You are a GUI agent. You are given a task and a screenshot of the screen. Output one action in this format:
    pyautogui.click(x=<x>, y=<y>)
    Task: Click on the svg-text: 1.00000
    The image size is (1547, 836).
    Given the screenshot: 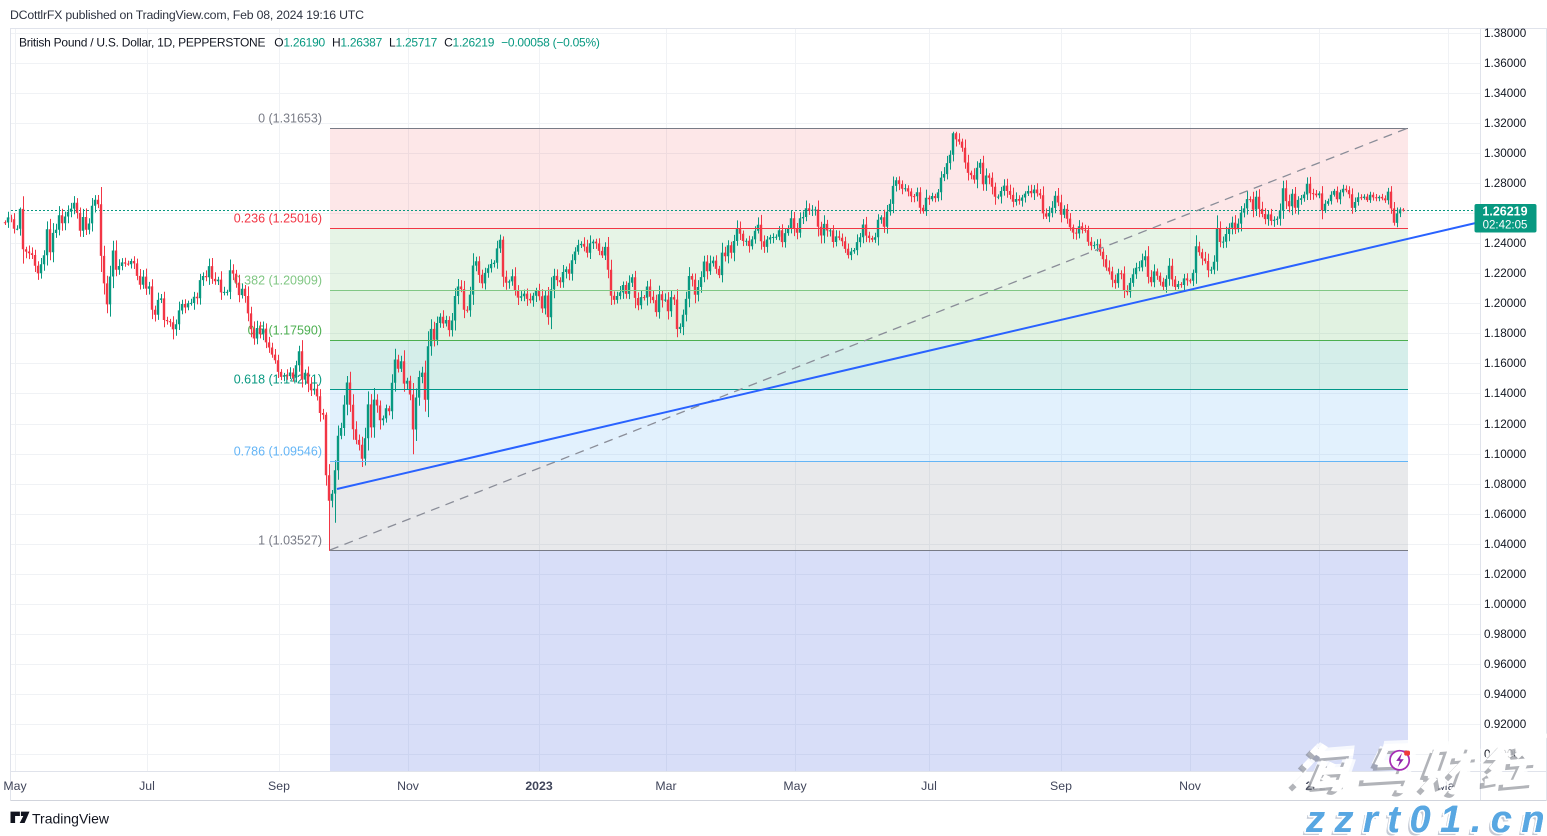 What is the action you would take?
    pyautogui.click(x=1505, y=604)
    